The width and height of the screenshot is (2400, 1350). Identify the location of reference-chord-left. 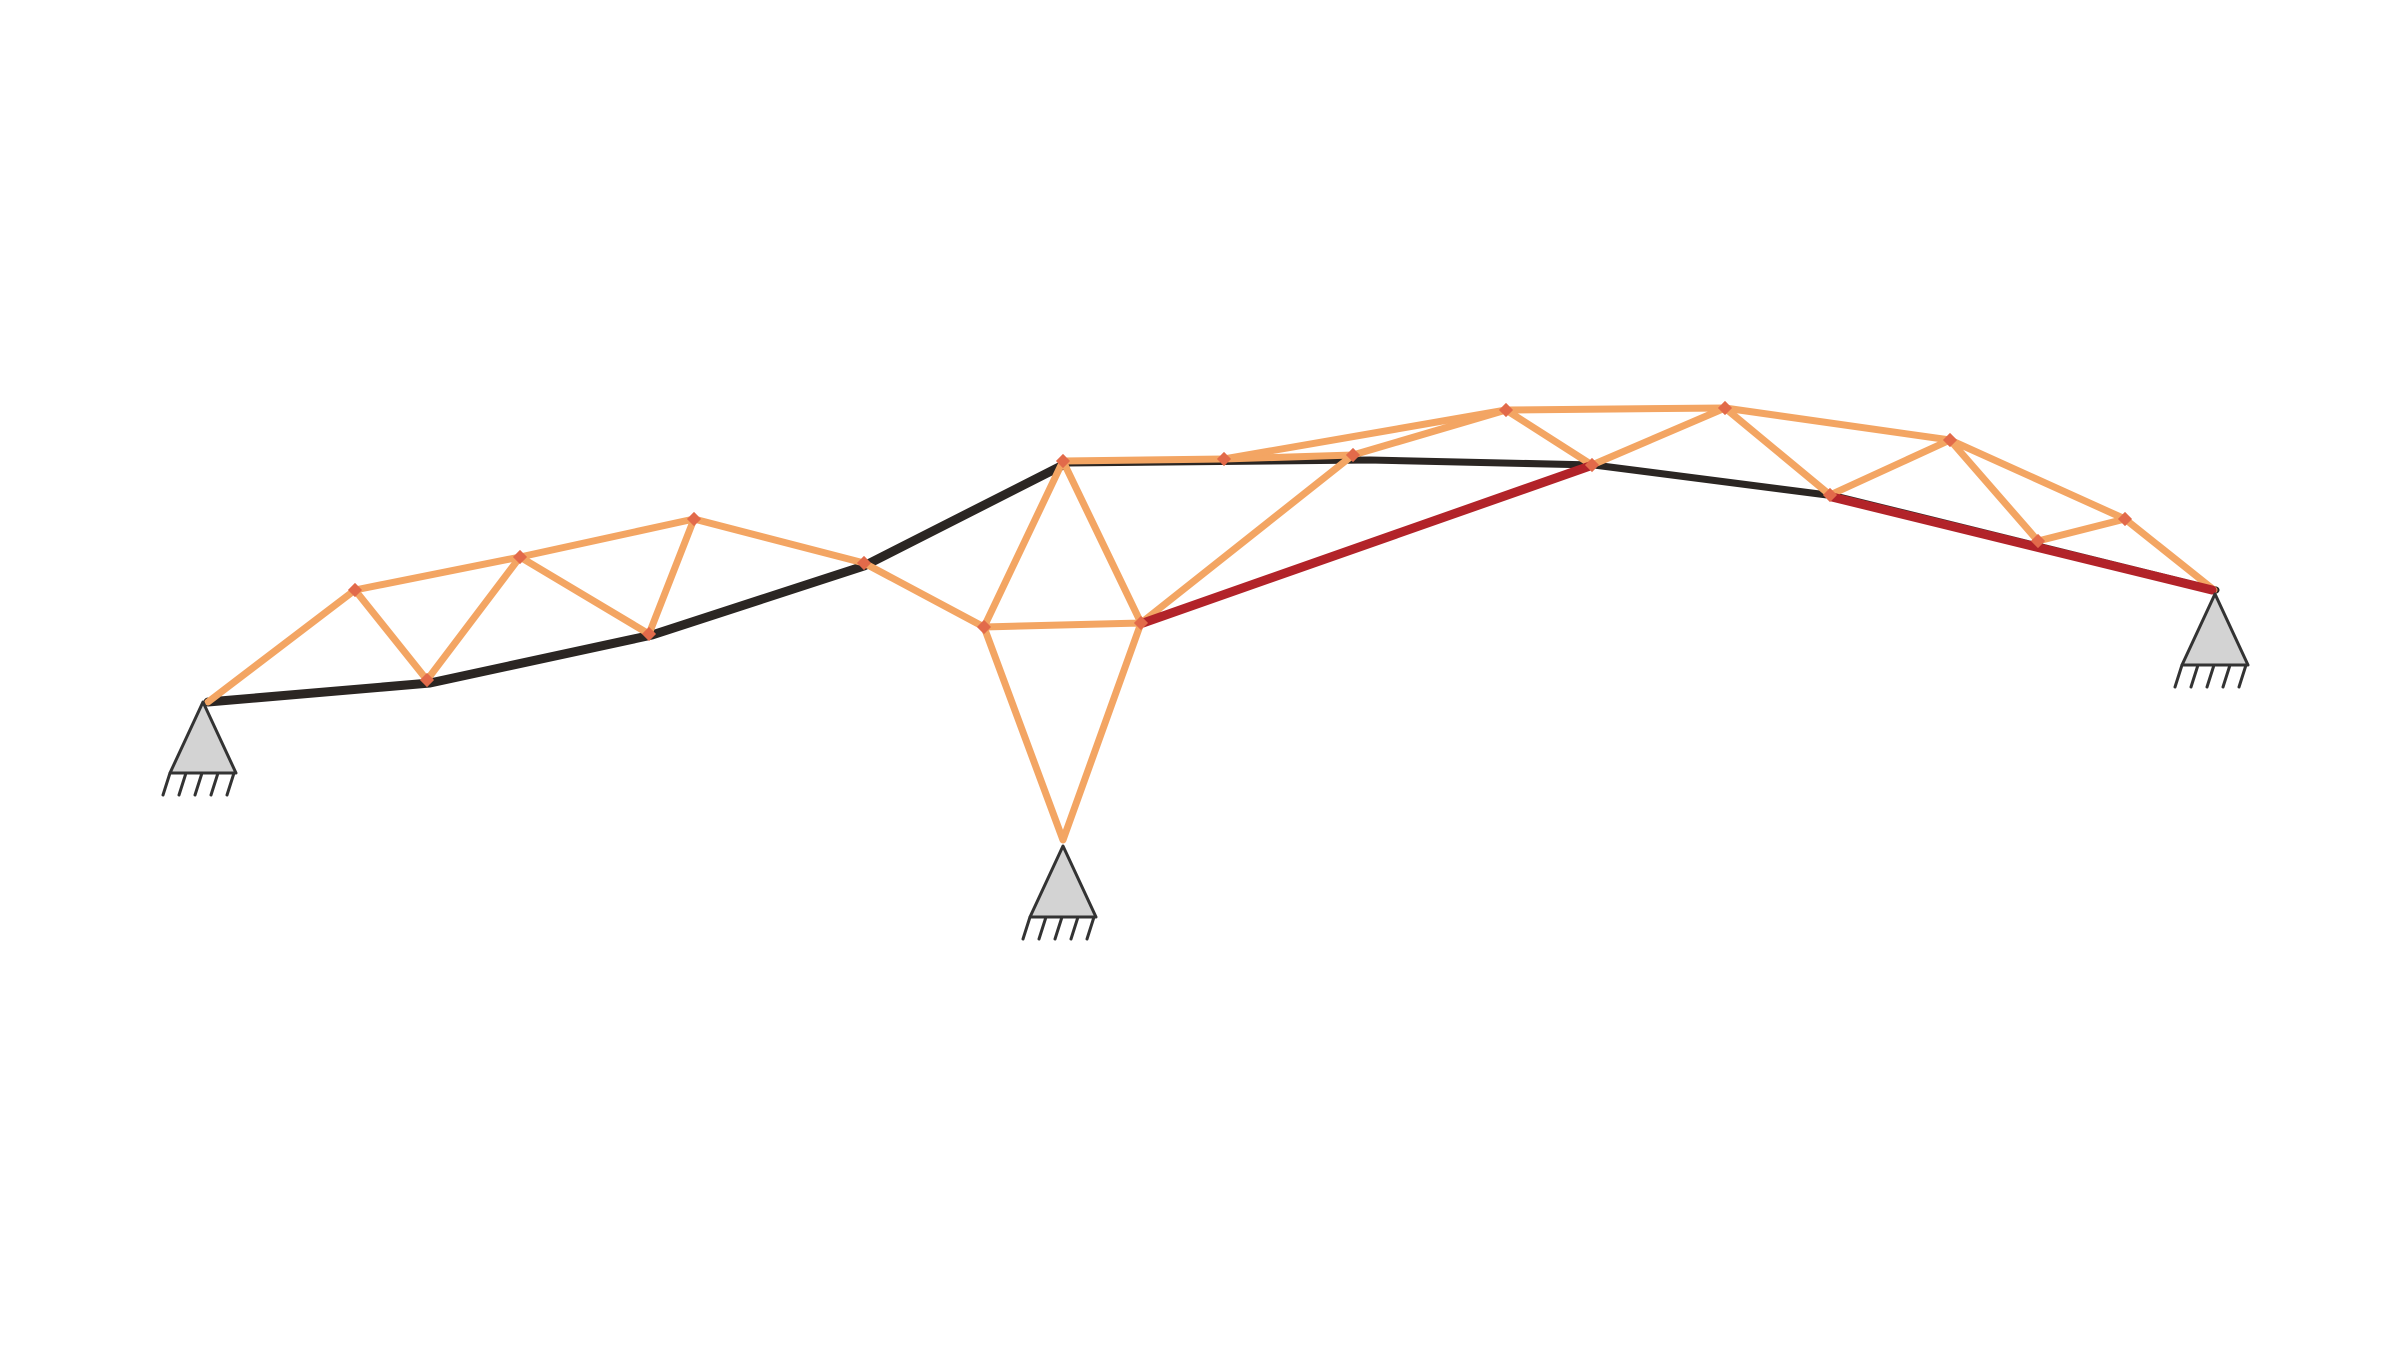
(637, 582).